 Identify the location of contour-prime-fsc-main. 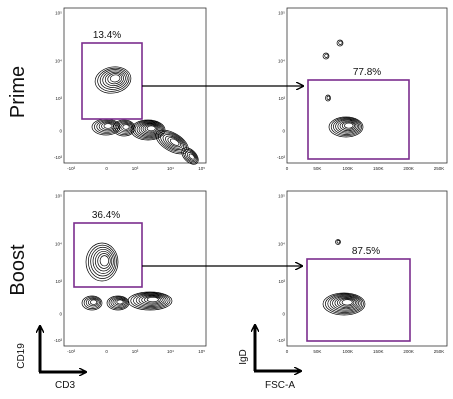
(346, 127).